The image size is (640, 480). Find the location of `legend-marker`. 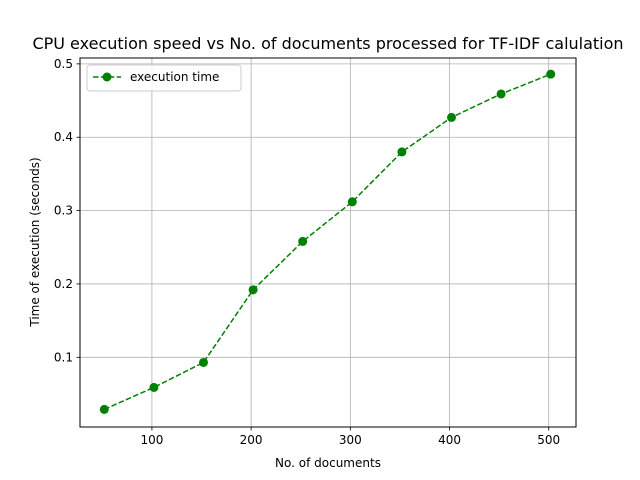

legend-marker is located at coordinates (107, 77).